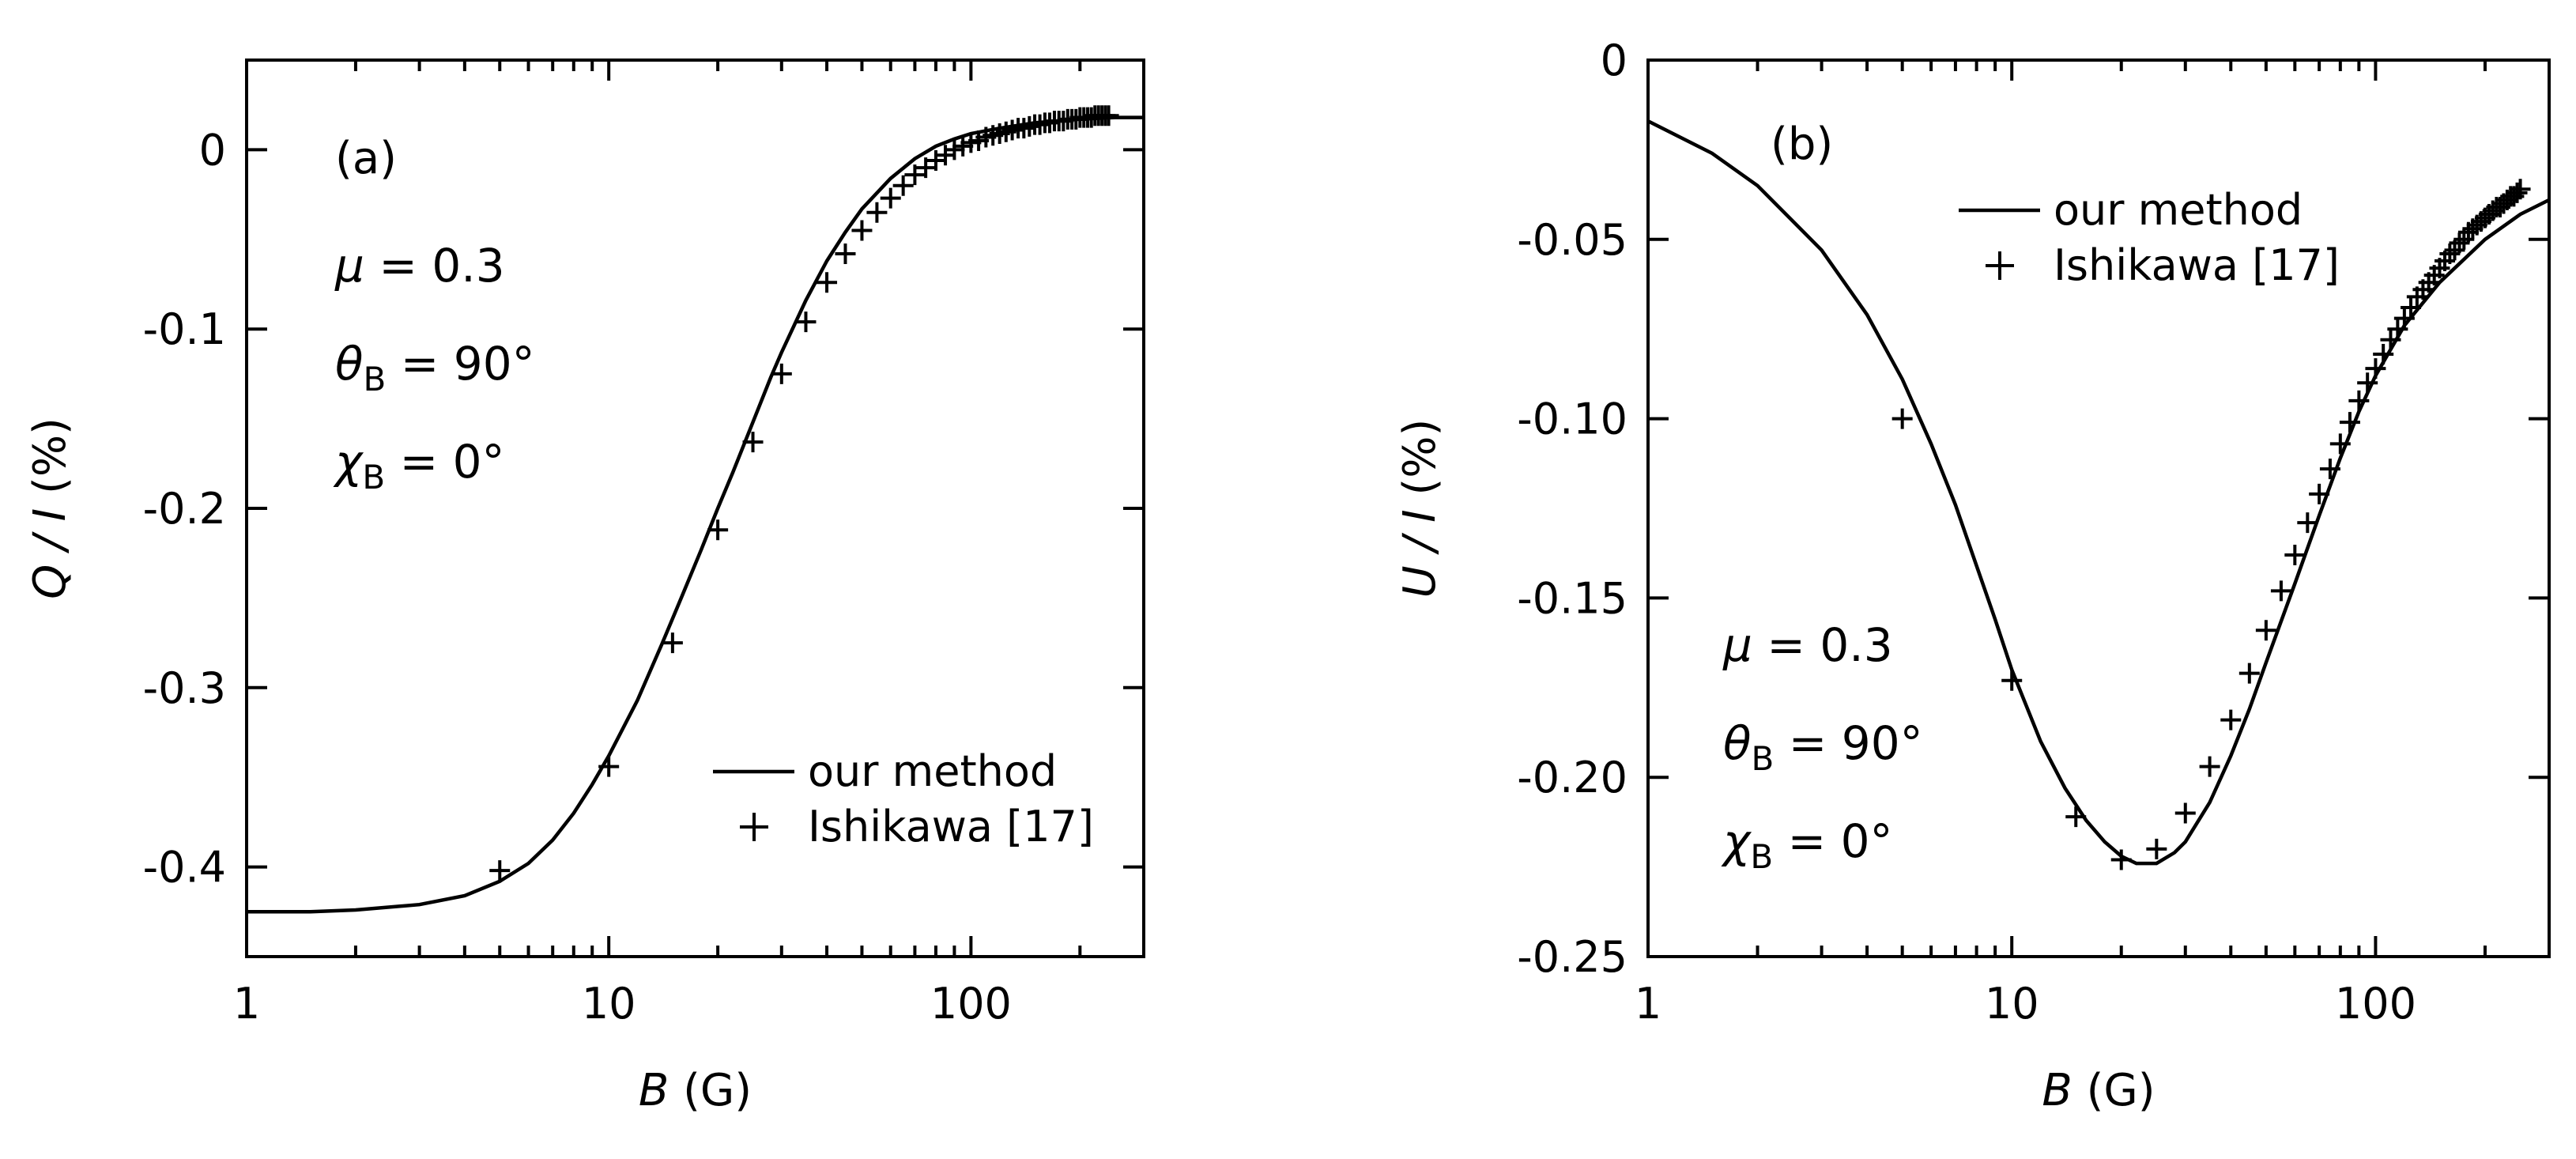 The image size is (2576, 1159). Describe the element at coordinates (184, 329) in the screenshot. I see `y-tick-label: -0.1` at that location.